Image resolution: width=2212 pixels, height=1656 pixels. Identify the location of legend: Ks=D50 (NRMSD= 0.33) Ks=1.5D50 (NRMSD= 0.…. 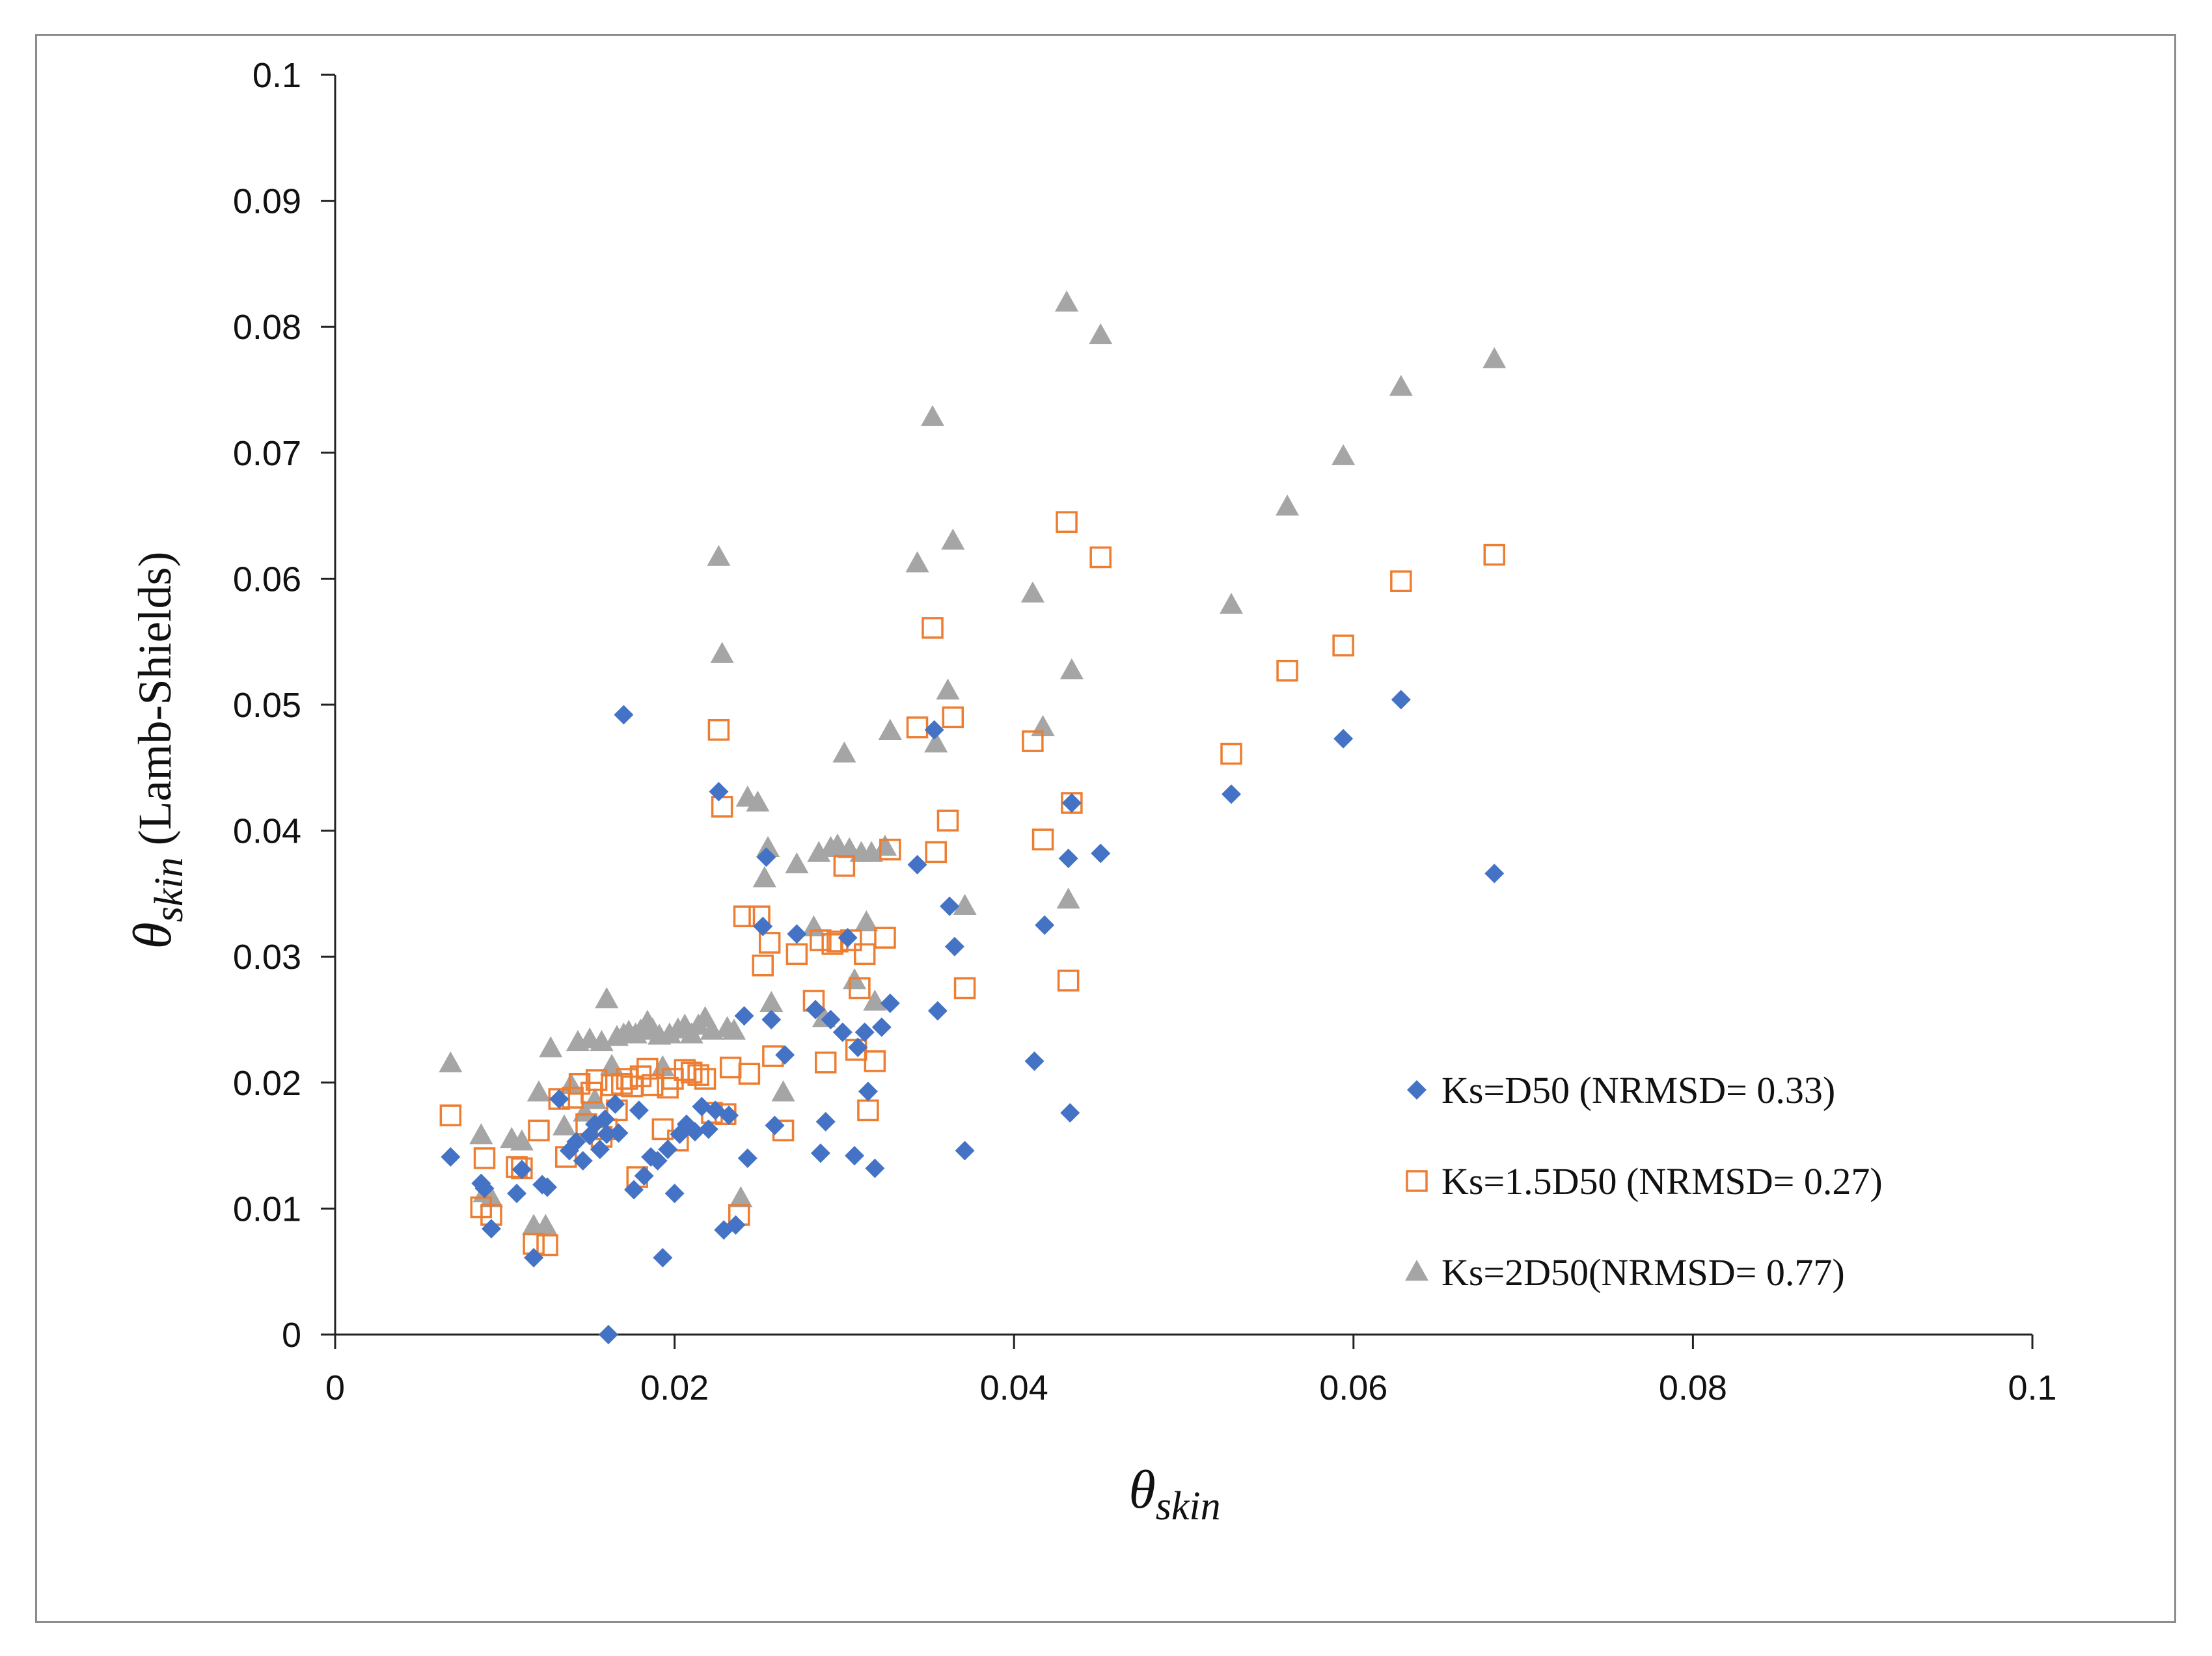
(1643, 1181).